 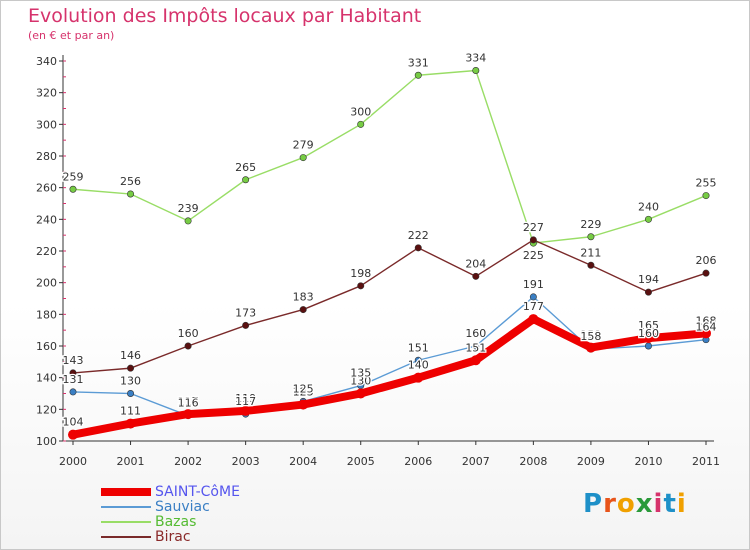 What do you see at coordinates (418, 235) in the screenshot?
I see `data-label: 222` at bounding box center [418, 235].